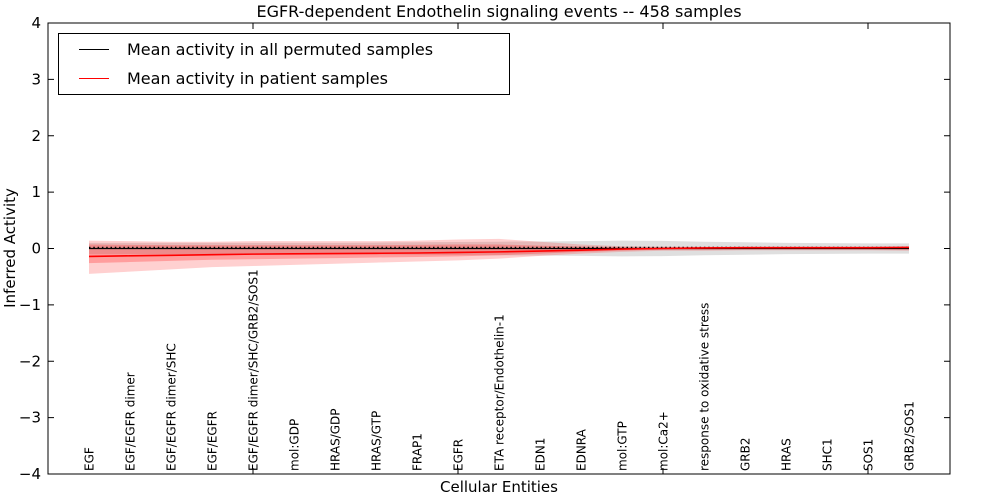 This screenshot has width=1000, height=500. What do you see at coordinates (705, 387) in the screenshot?
I see `category-label: response to oxidative stress` at bounding box center [705, 387].